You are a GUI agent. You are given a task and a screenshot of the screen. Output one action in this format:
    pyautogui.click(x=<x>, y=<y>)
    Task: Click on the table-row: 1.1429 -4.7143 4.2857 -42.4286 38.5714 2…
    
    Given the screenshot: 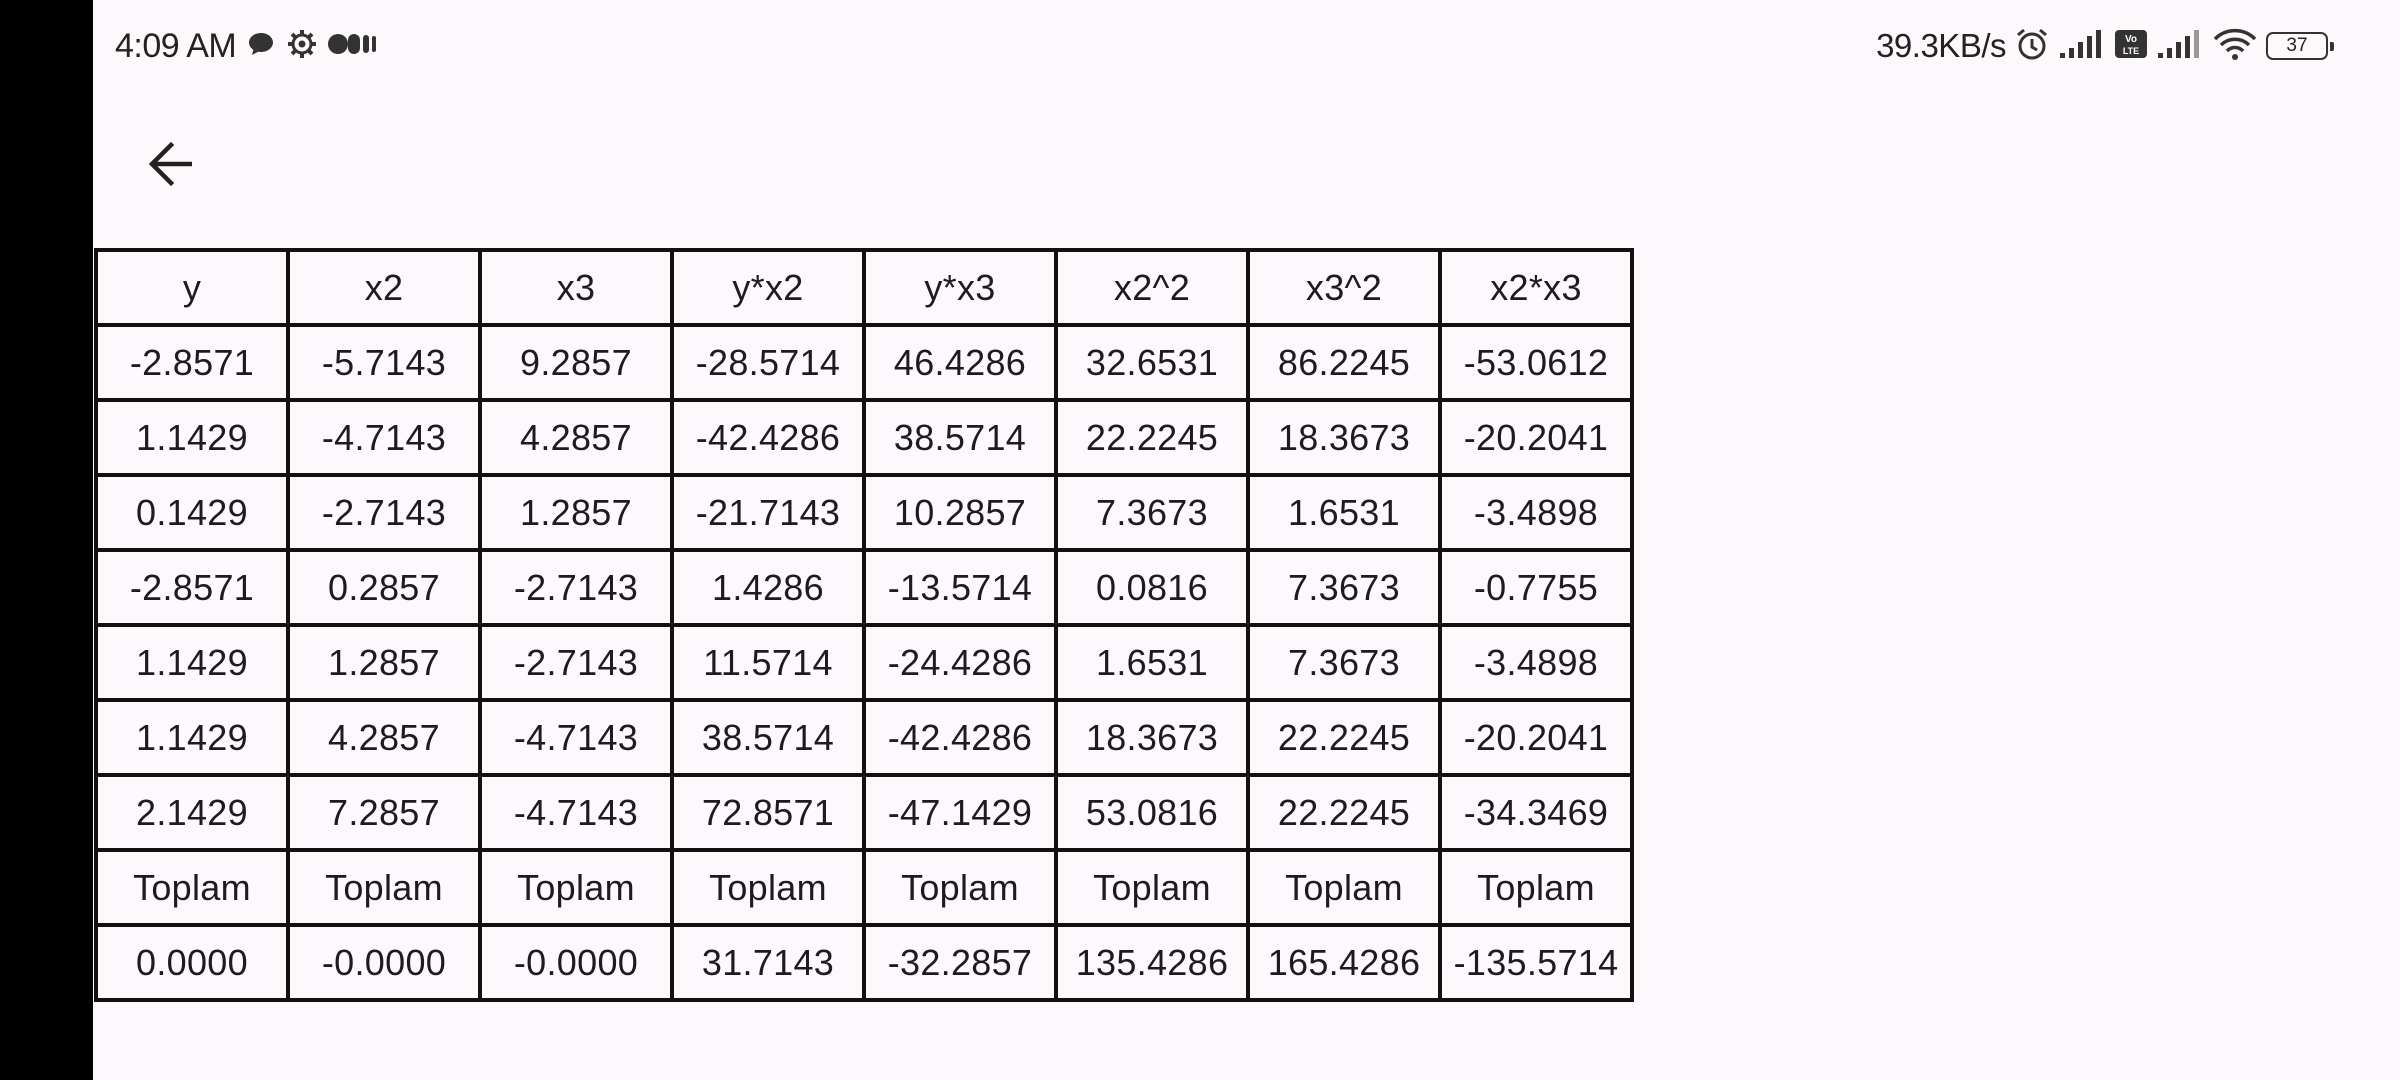 What is the action you would take?
    pyautogui.click(x=864, y=437)
    